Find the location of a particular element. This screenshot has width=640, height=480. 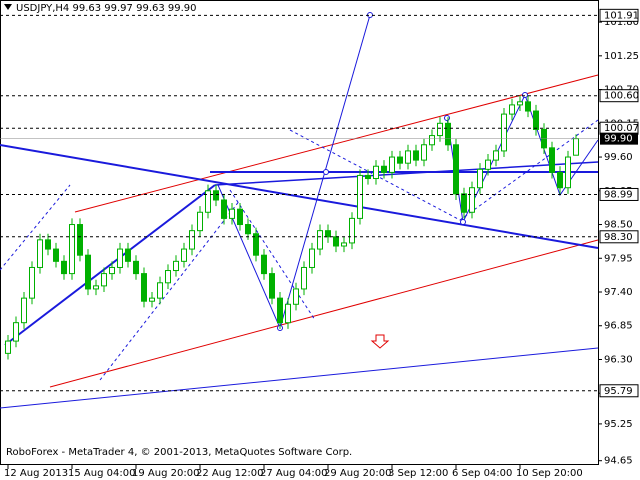

level-label: 95.79 is located at coordinates (618, 391).